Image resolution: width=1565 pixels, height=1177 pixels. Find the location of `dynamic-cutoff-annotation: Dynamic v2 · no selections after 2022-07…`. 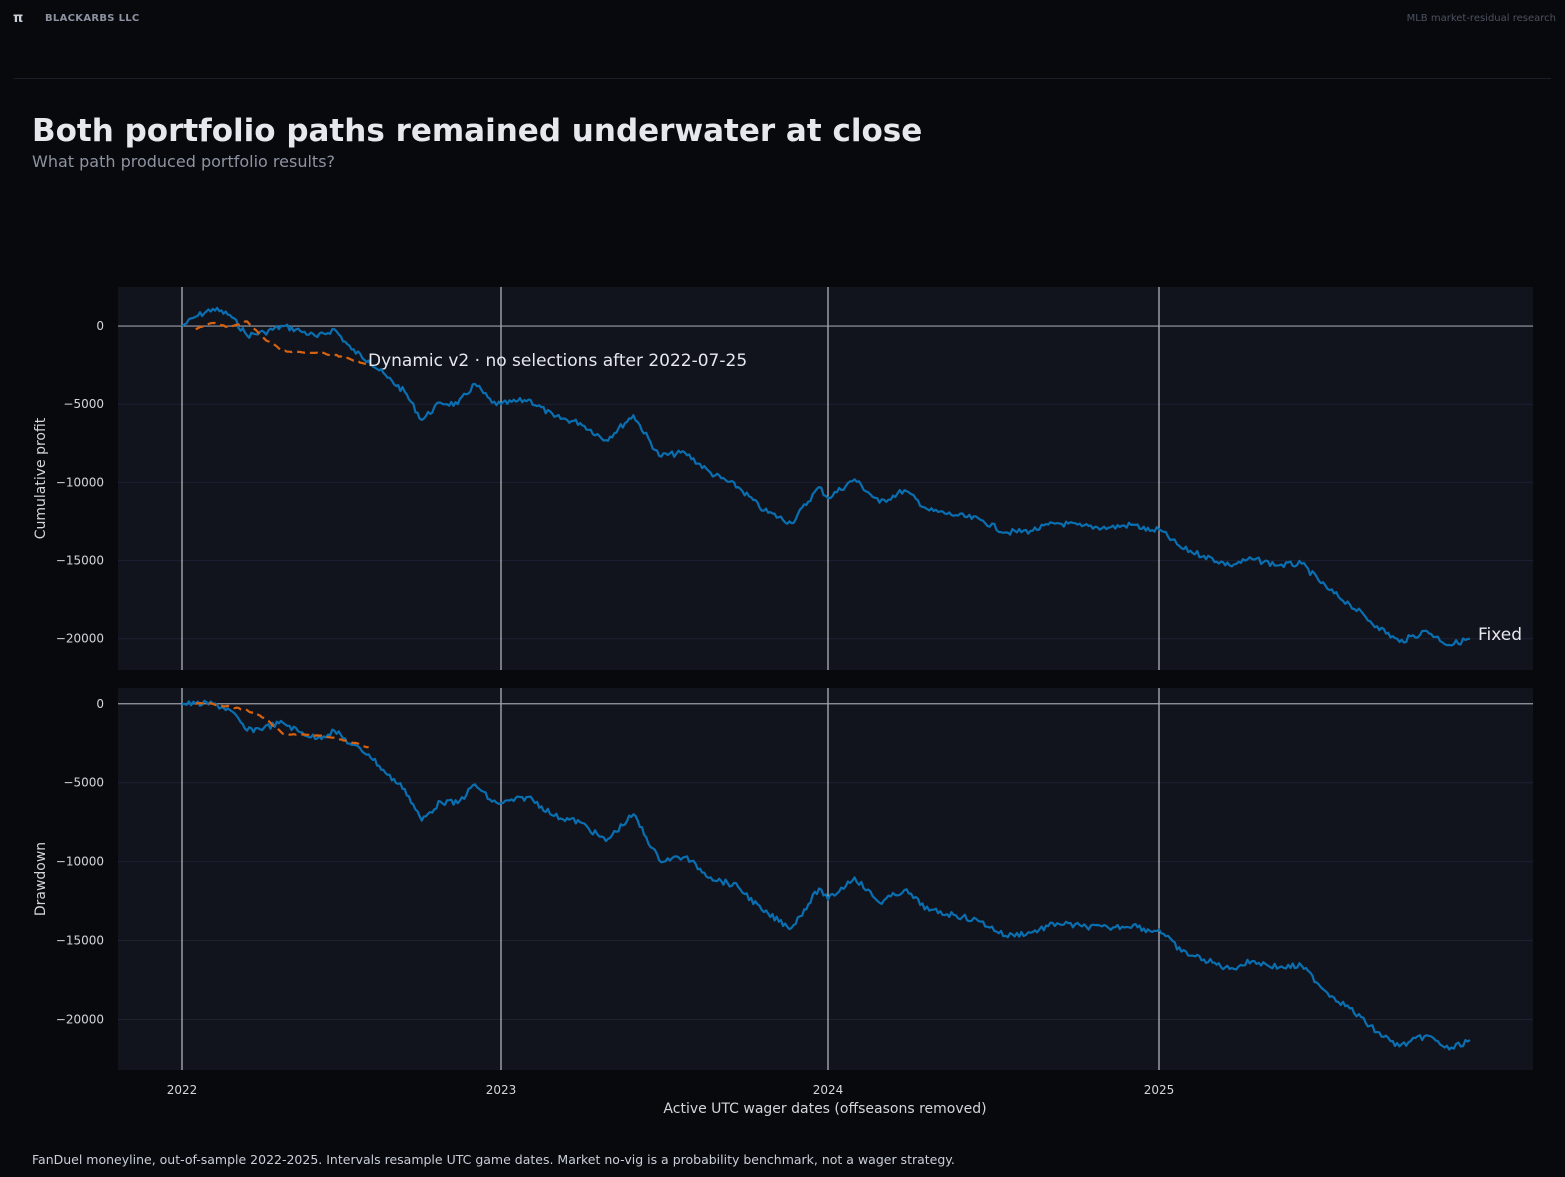

dynamic-cutoff-annotation: Dynamic v2 · no selections after 2022-07… is located at coordinates (557, 361).